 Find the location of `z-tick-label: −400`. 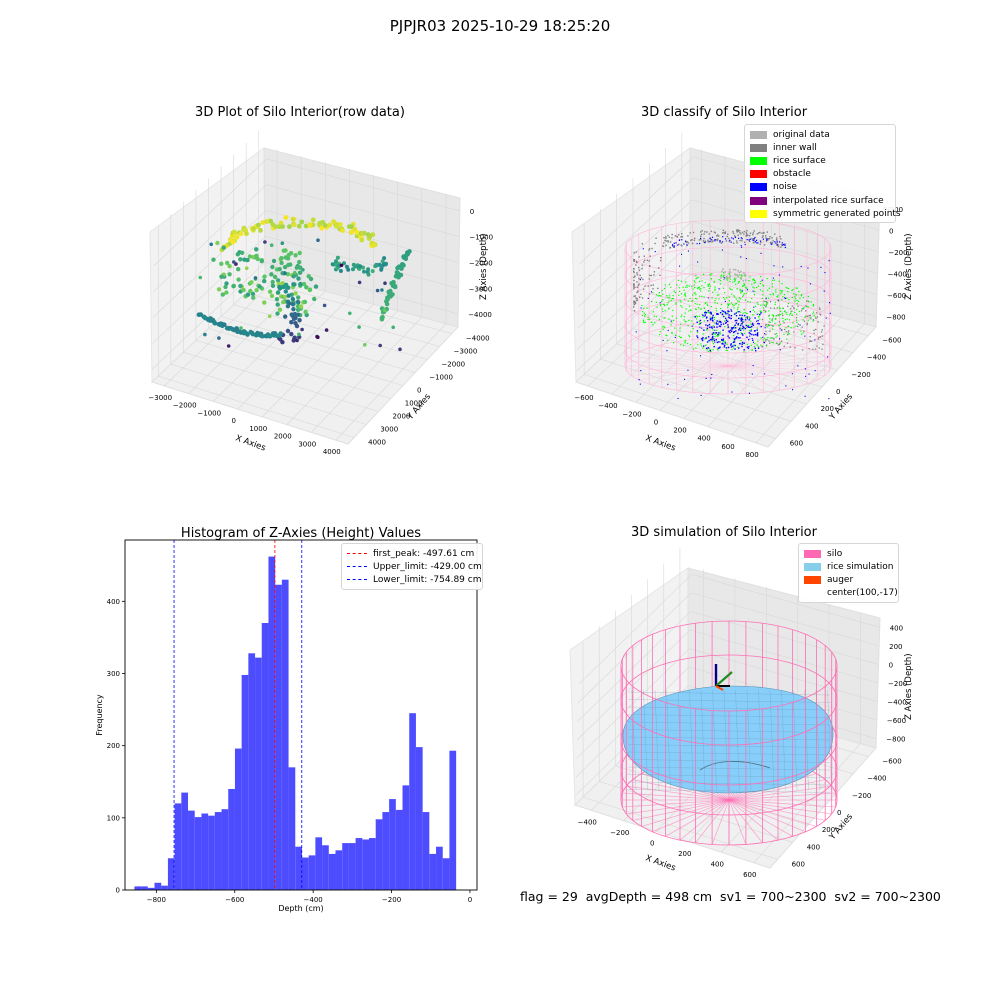

z-tick-label: −400 is located at coordinates (896, 703).